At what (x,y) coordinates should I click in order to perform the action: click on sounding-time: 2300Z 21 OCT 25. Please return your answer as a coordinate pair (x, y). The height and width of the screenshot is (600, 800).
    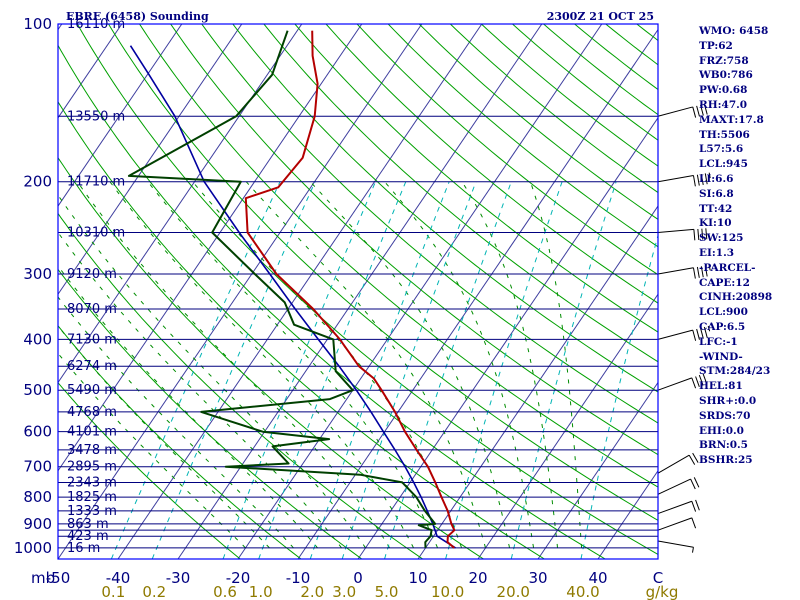
    Looking at the image, I should click on (600, 16).